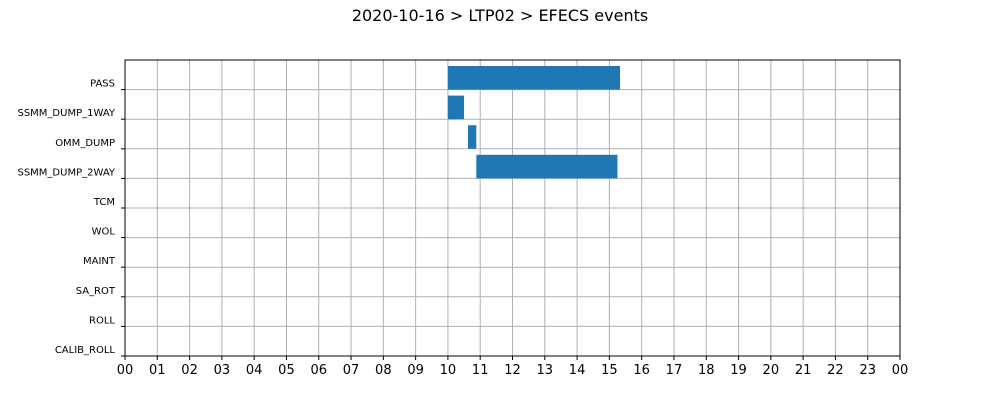 This screenshot has width=1000, height=400. I want to click on y-tick-label: SSMM_DUMP_1WAY, so click(66, 113).